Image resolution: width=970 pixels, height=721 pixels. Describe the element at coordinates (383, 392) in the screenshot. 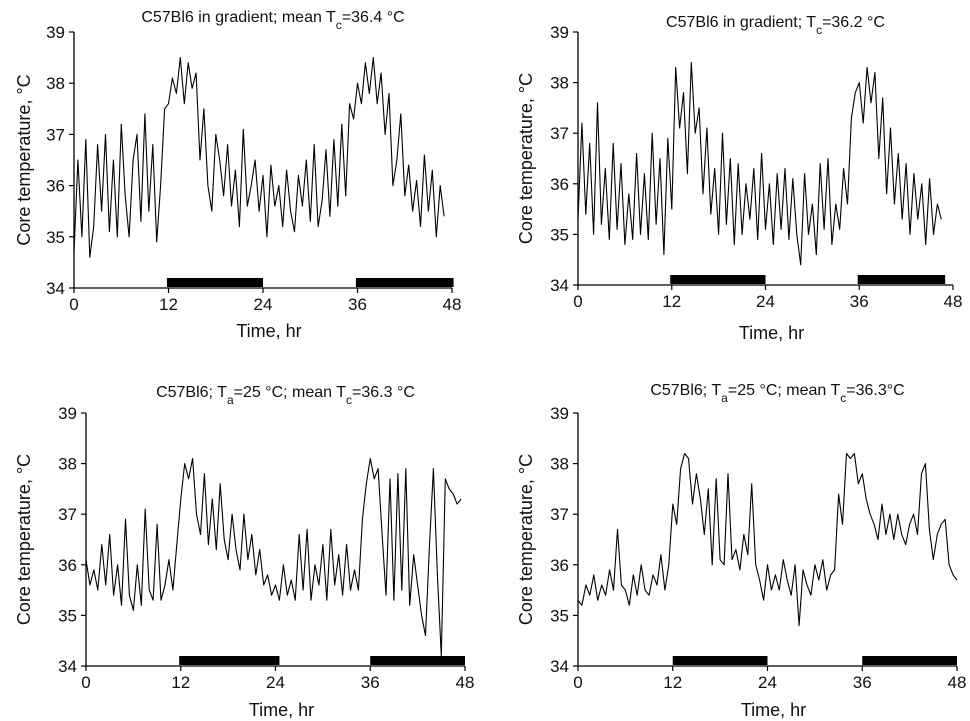

I see `title-part-3: =36.3 °C` at that location.